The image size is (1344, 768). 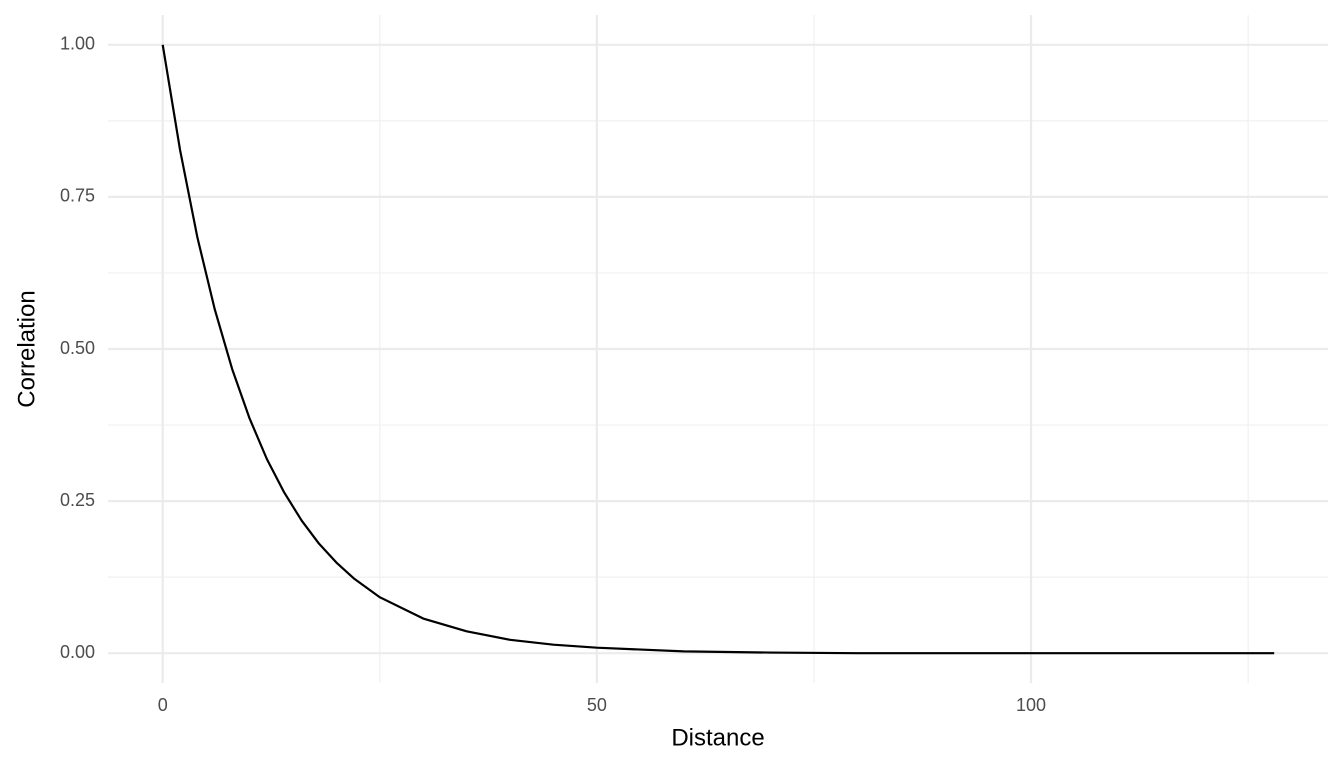 What do you see at coordinates (163, 705) in the screenshot?
I see `x-tick-label: 0` at bounding box center [163, 705].